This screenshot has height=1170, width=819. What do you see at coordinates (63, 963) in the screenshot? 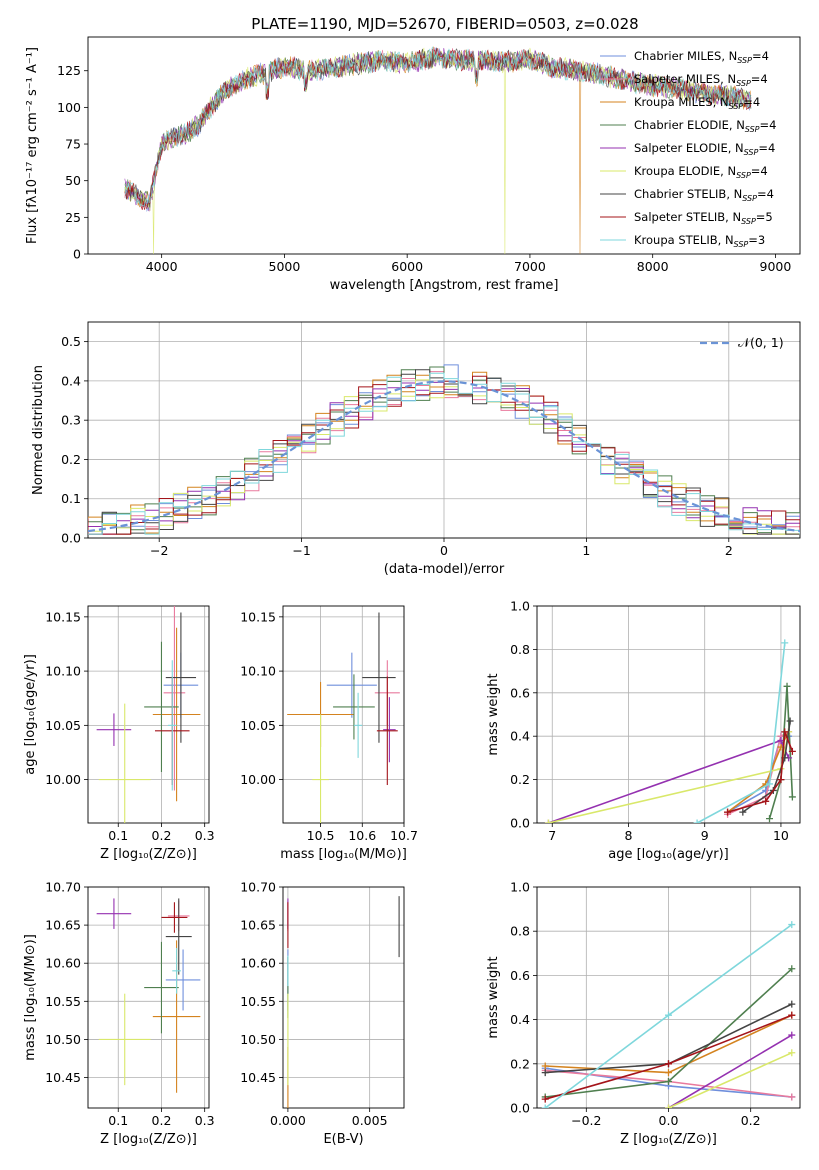
I see `y-tick-label: 10.60` at bounding box center [63, 963].